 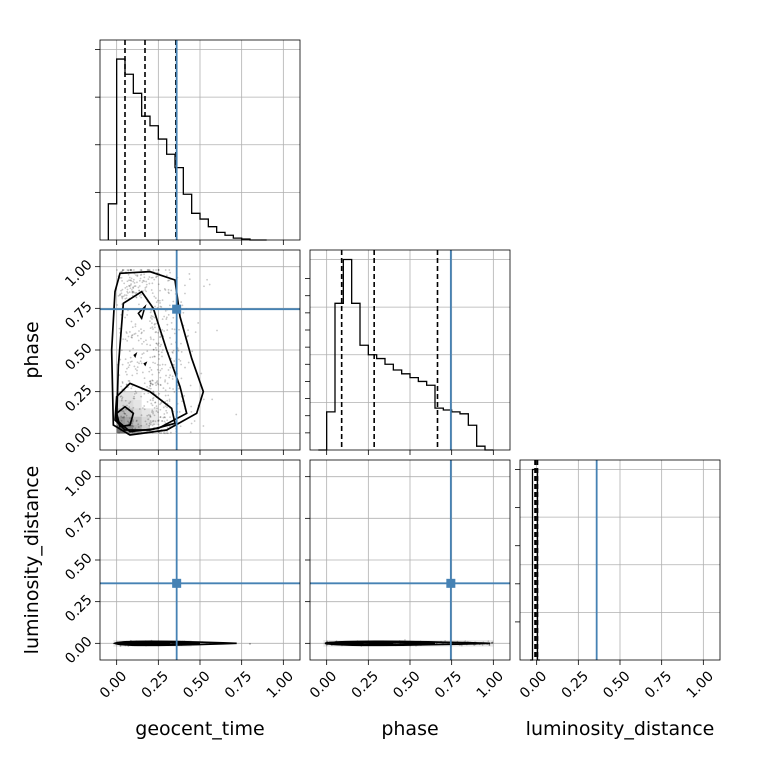 I want to click on x-tick-label: 0.75, so click(x=448, y=684).